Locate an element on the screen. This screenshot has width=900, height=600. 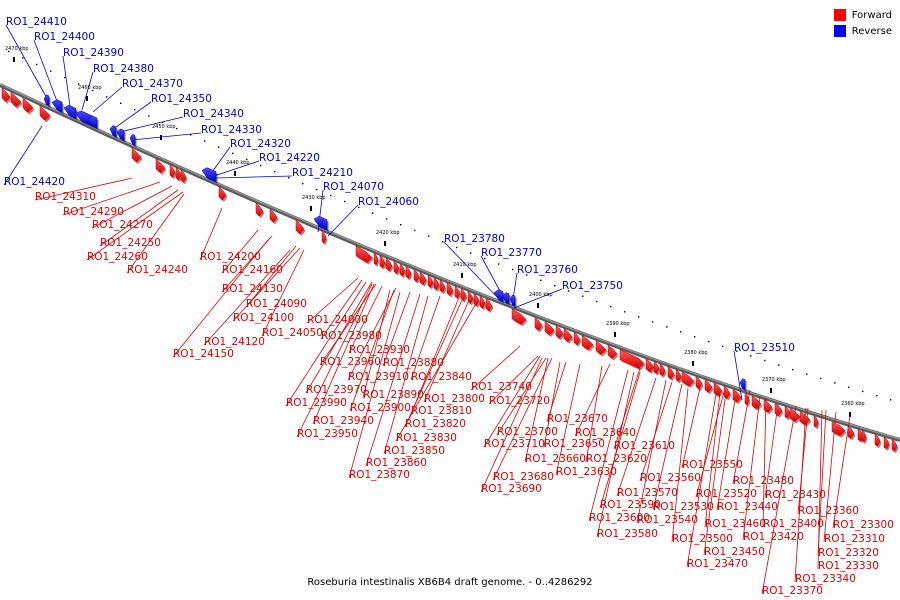
gene-label: RO1_23470 is located at coordinates (717, 564).